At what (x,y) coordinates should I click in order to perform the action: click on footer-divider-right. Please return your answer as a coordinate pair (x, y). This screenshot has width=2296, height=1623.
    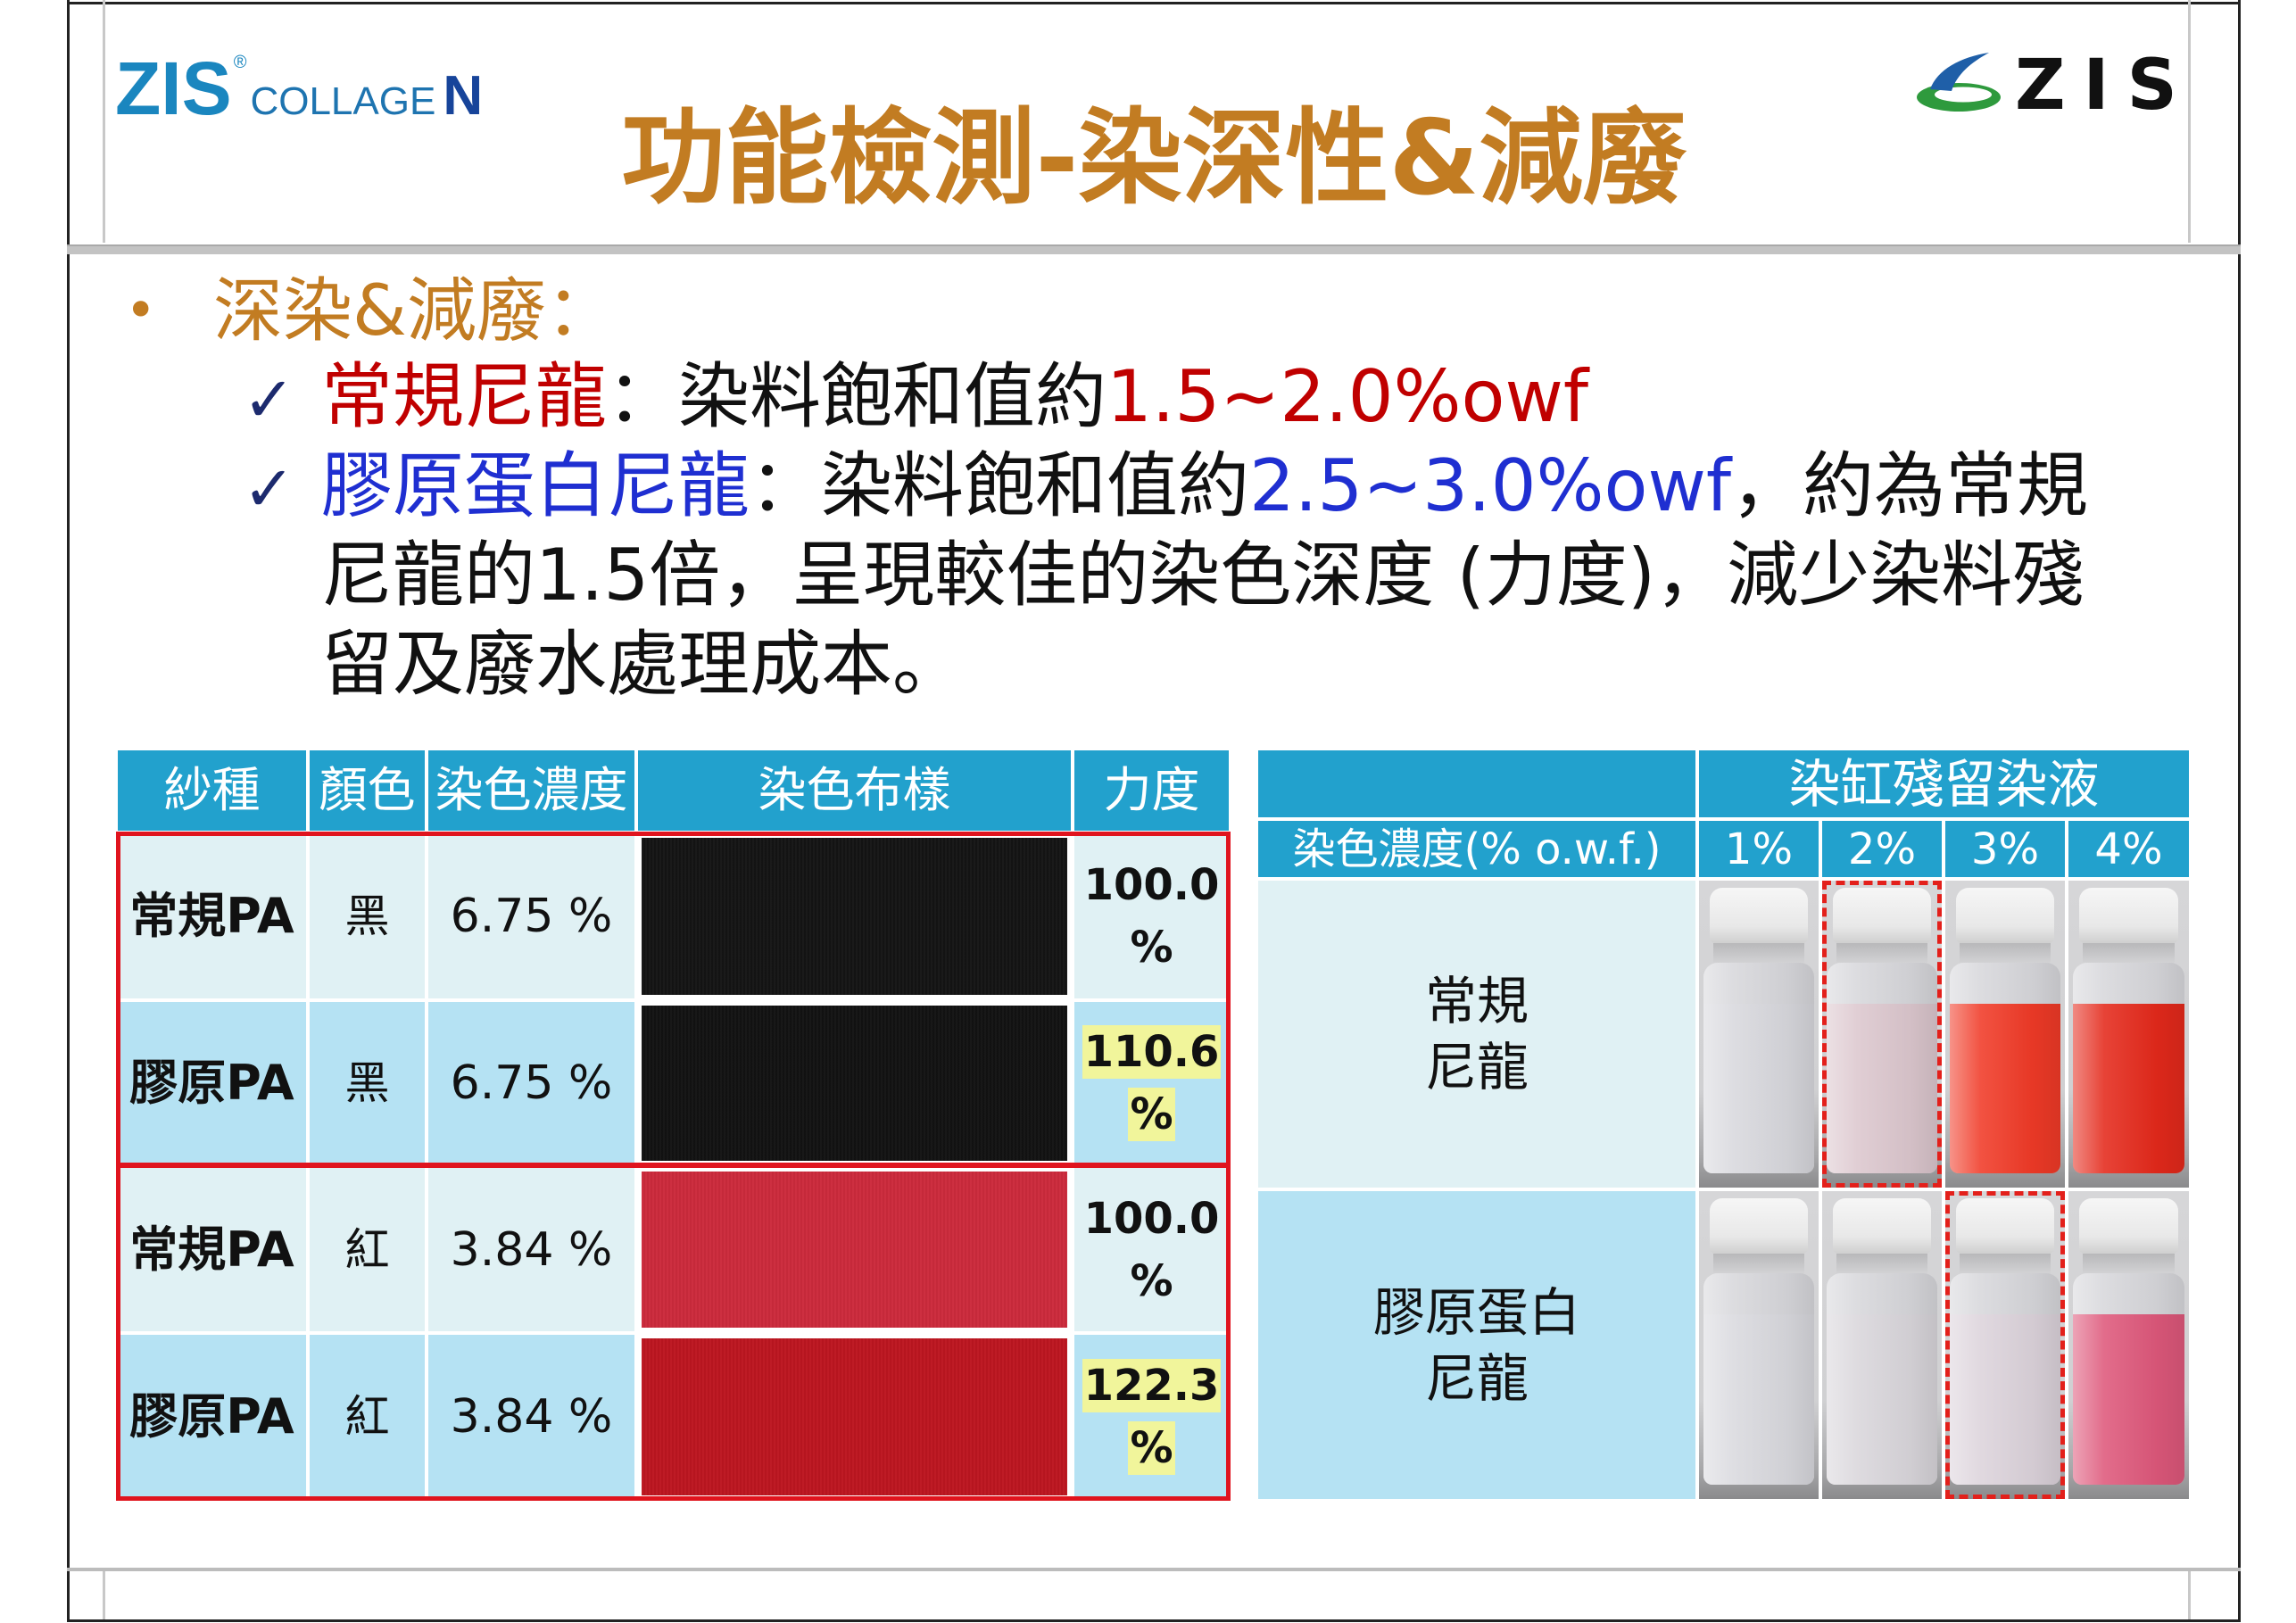
    Looking at the image, I should click on (2189, 1595).